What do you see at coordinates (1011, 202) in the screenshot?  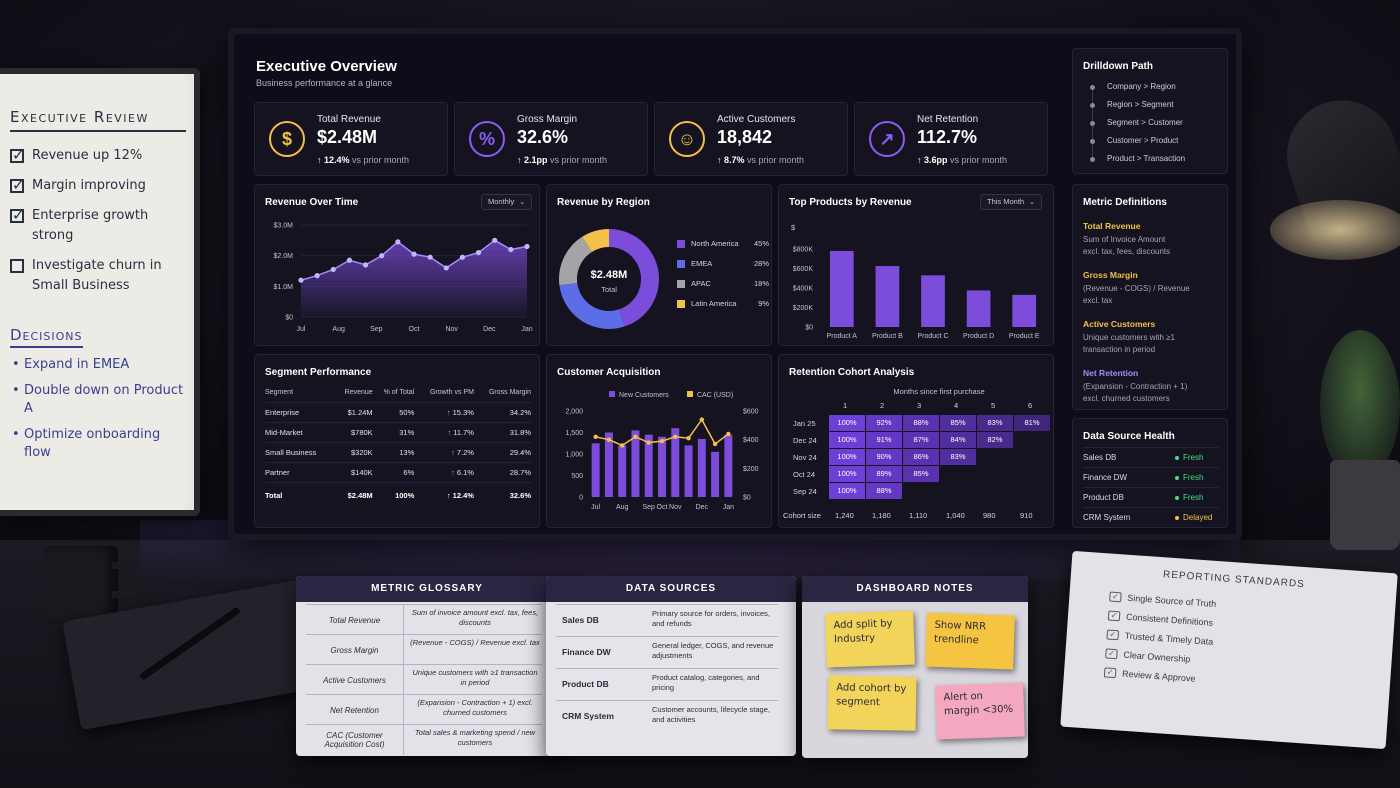 I see `period-dropdown: This Month ⌄` at bounding box center [1011, 202].